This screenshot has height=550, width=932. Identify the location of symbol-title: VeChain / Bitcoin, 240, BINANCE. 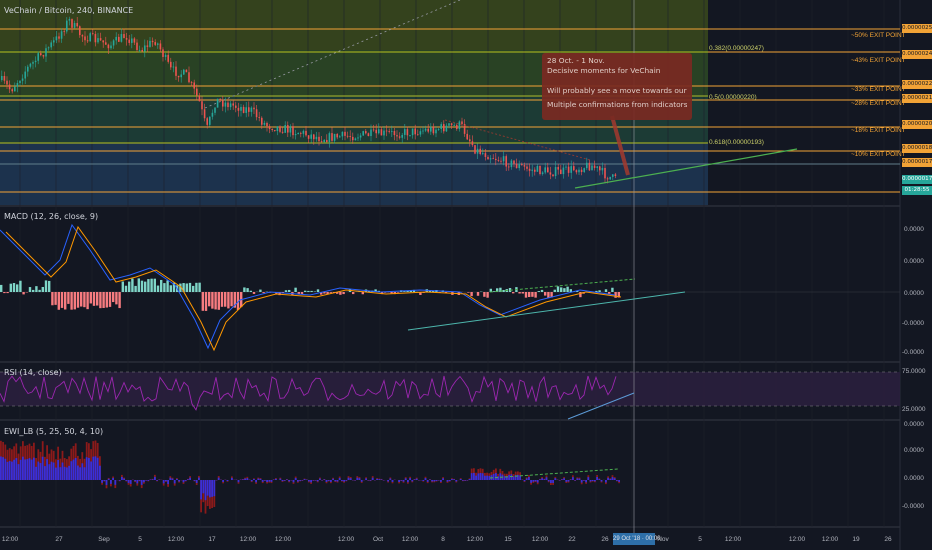
(69, 10).